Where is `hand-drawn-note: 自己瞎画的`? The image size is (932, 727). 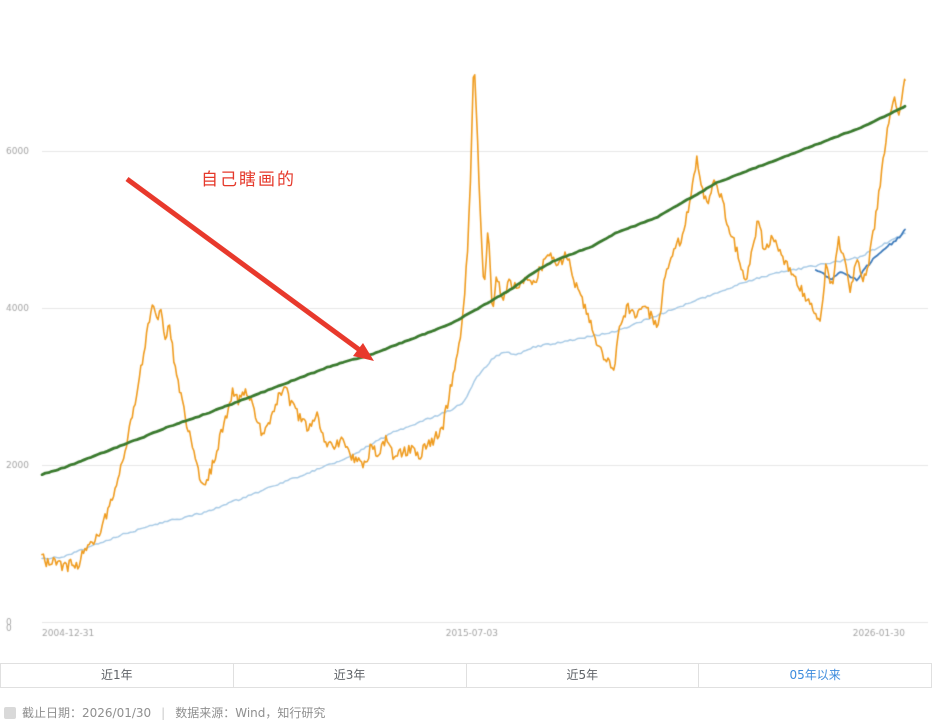
hand-drawn-note: 自己瞎画的 is located at coordinates (248, 180).